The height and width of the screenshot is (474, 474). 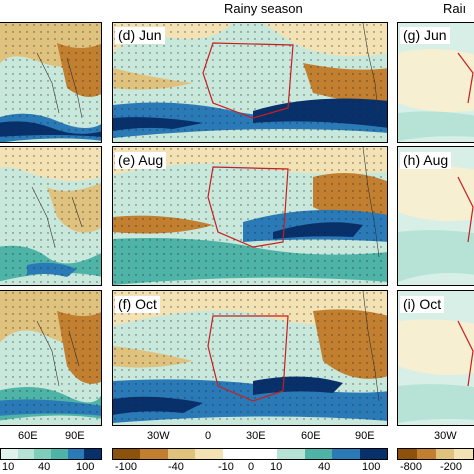 What do you see at coordinates (51, 454) in the screenshot?
I see `colorbar-left` at bounding box center [51, 454].